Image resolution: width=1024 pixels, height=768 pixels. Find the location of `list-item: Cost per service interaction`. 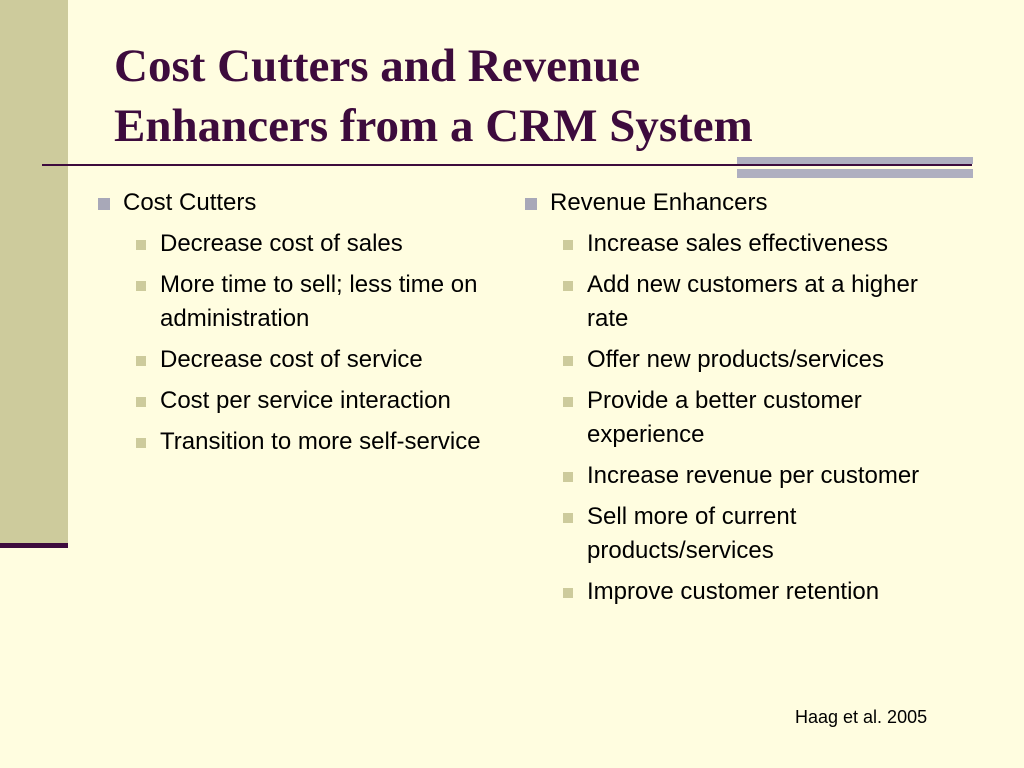

list-item: Cost per service interaction is located at coordinates (319, 401).